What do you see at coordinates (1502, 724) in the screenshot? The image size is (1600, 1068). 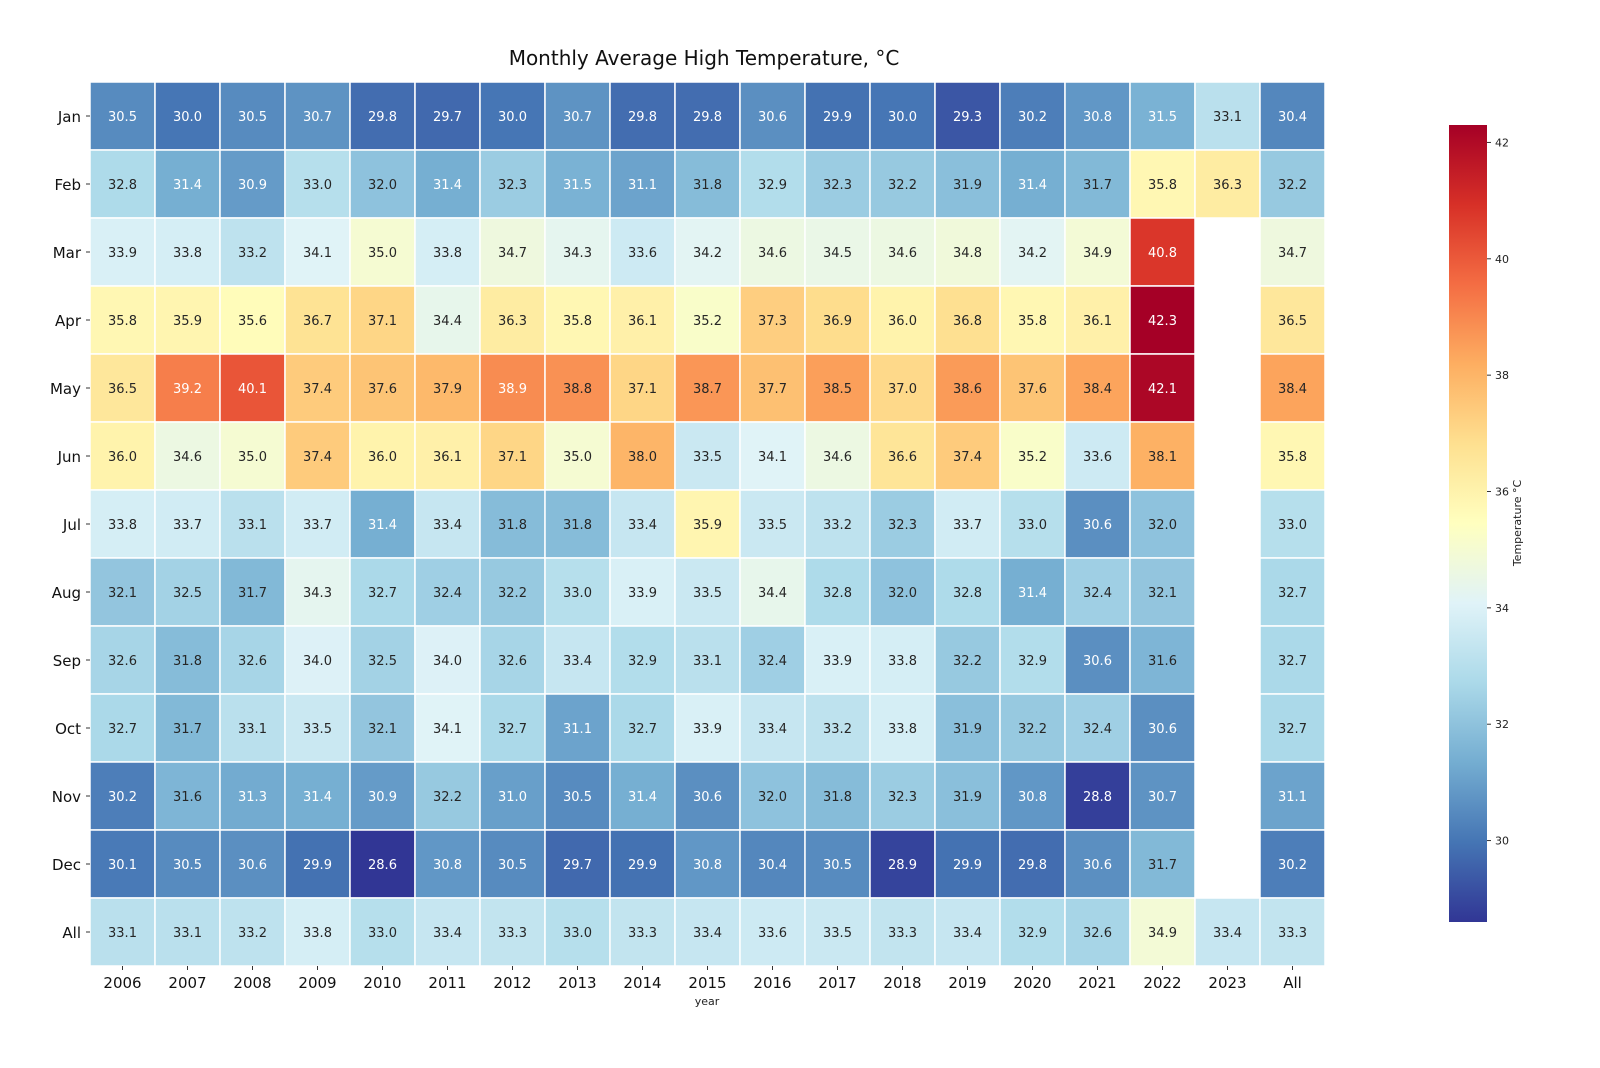 I see `colorbar-tick-label: 32` at bounding box center [1502, 724].